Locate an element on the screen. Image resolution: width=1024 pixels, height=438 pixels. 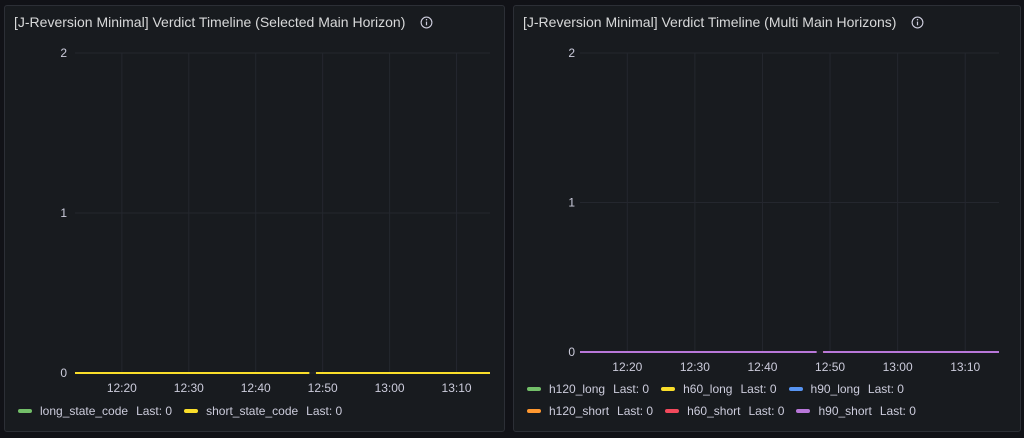
legend-item-h120-short: h120_short Last: 0 is located at coordinates (590, 411).